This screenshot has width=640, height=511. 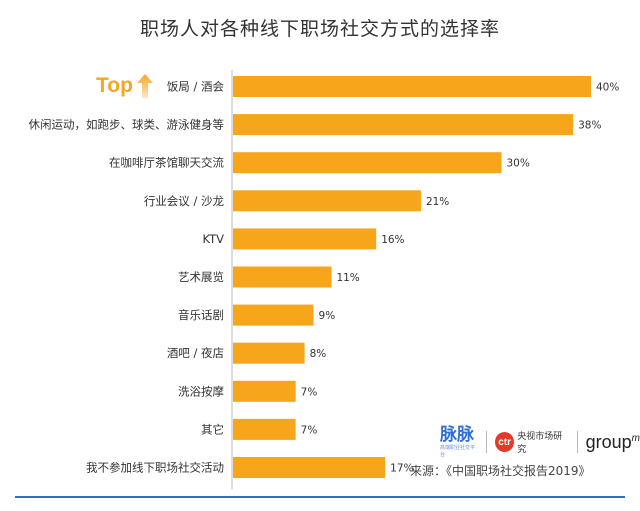 I want to click on logo-strip: 脉脉 高端职业社交平台 ctr 央视市场研究 groupm, so click(x=540, y=441).